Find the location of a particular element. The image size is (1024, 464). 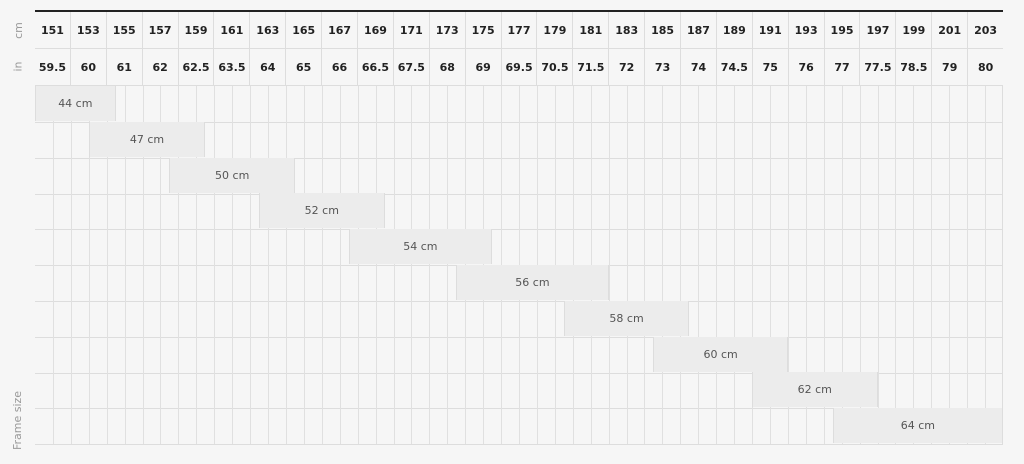

height-cm-cell: 157 is located at coordinates (161, 30).